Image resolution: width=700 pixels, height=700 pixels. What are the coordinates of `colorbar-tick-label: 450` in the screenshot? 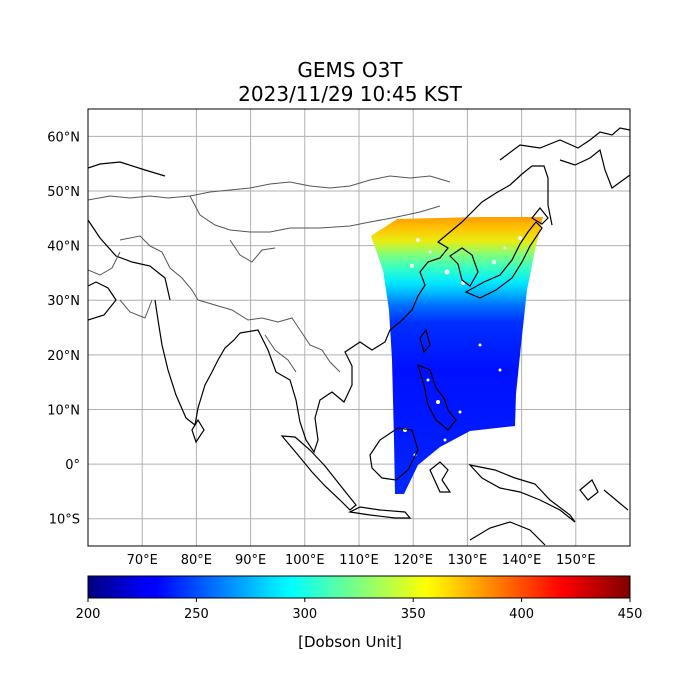 It's located at (630, 614).